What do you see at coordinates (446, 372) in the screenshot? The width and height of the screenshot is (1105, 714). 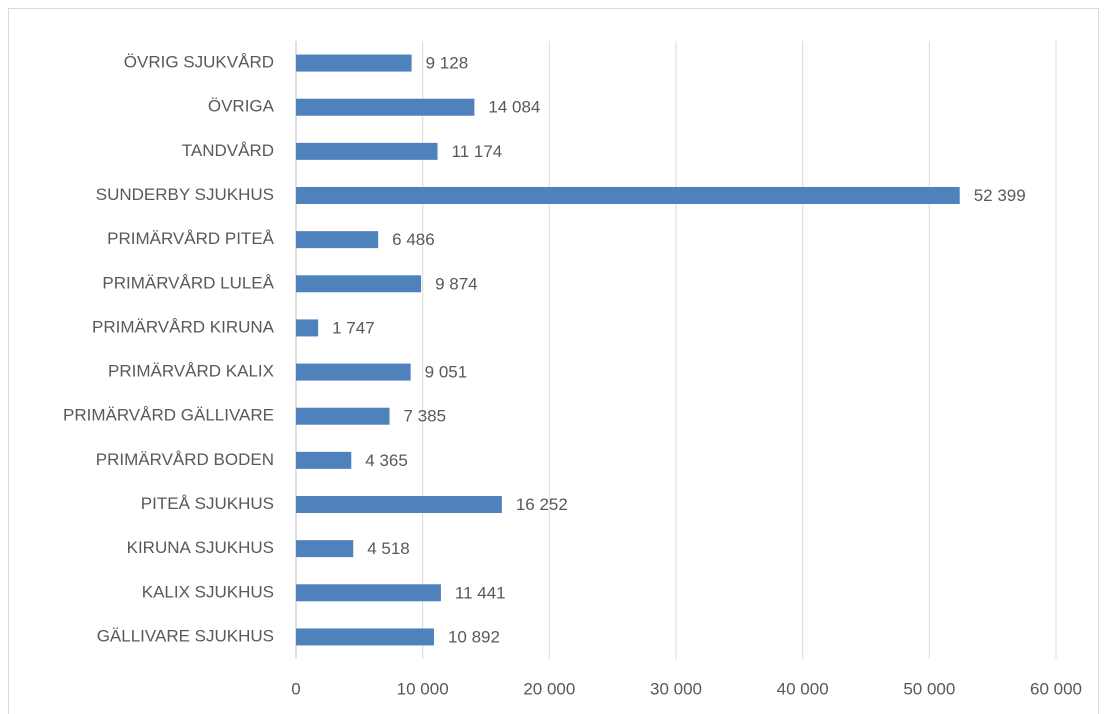 I see `data-label: 9 051` at bounding box center [446, 372].